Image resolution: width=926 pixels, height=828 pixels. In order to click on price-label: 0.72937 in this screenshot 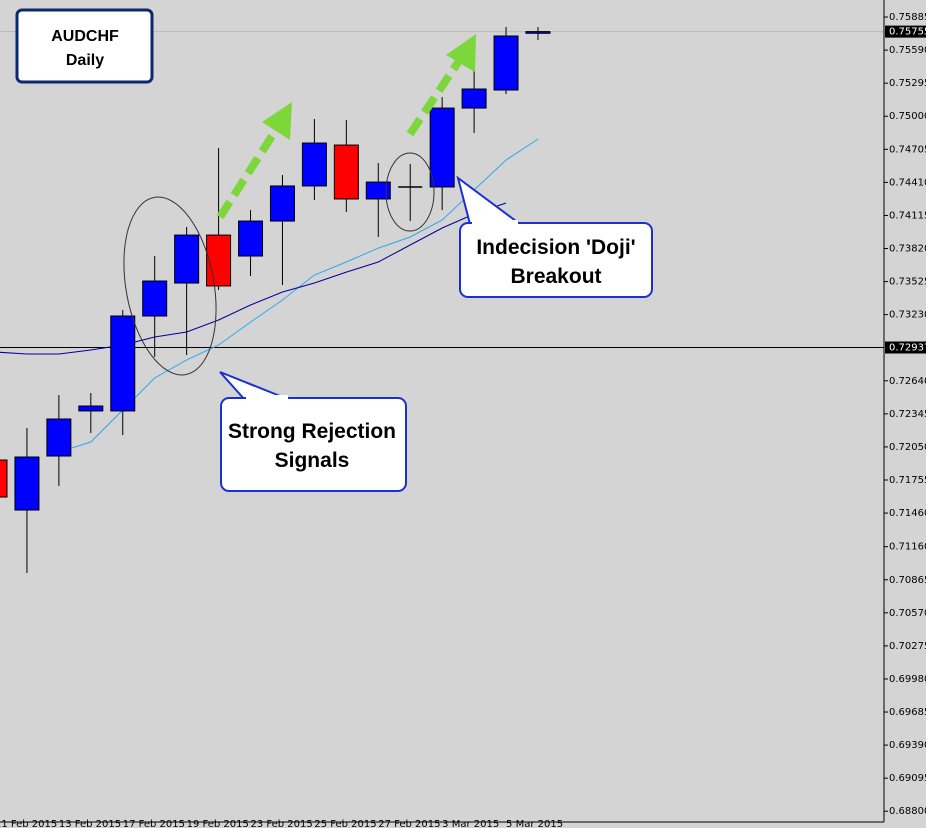, I will do `click(907, 347)`.